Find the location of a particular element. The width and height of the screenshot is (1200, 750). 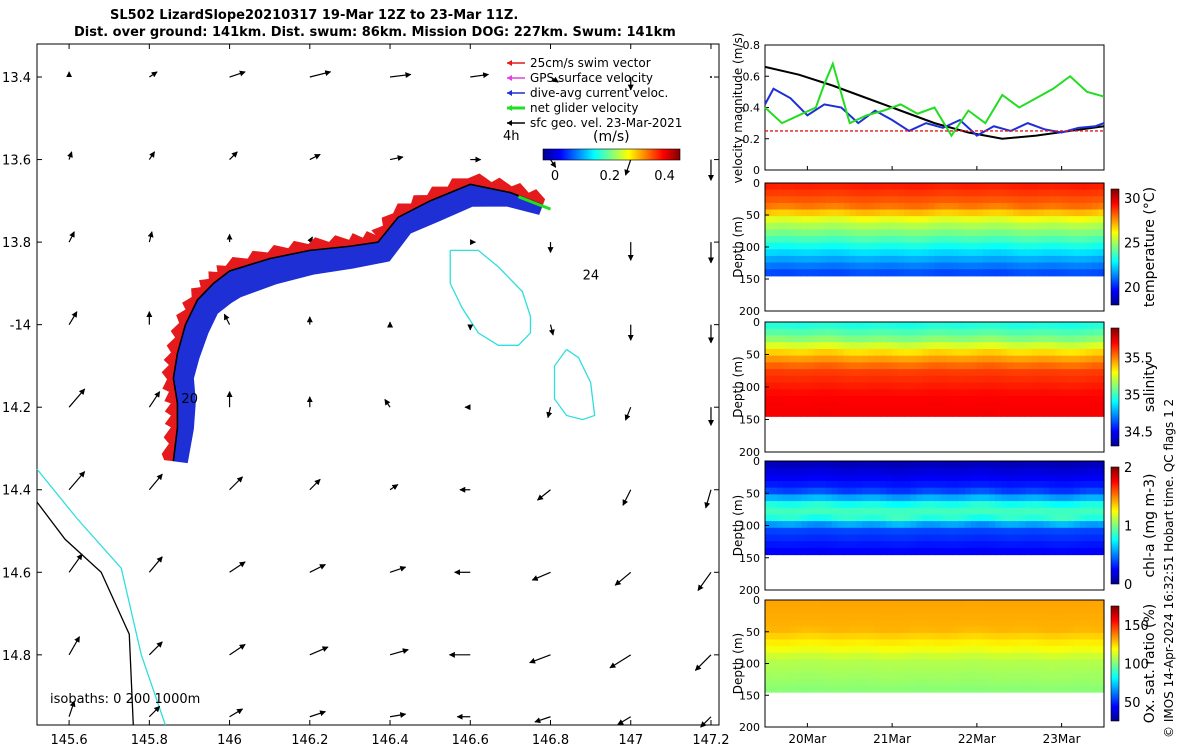

geo-velocity-arrow is located at coordinates (628, 413).